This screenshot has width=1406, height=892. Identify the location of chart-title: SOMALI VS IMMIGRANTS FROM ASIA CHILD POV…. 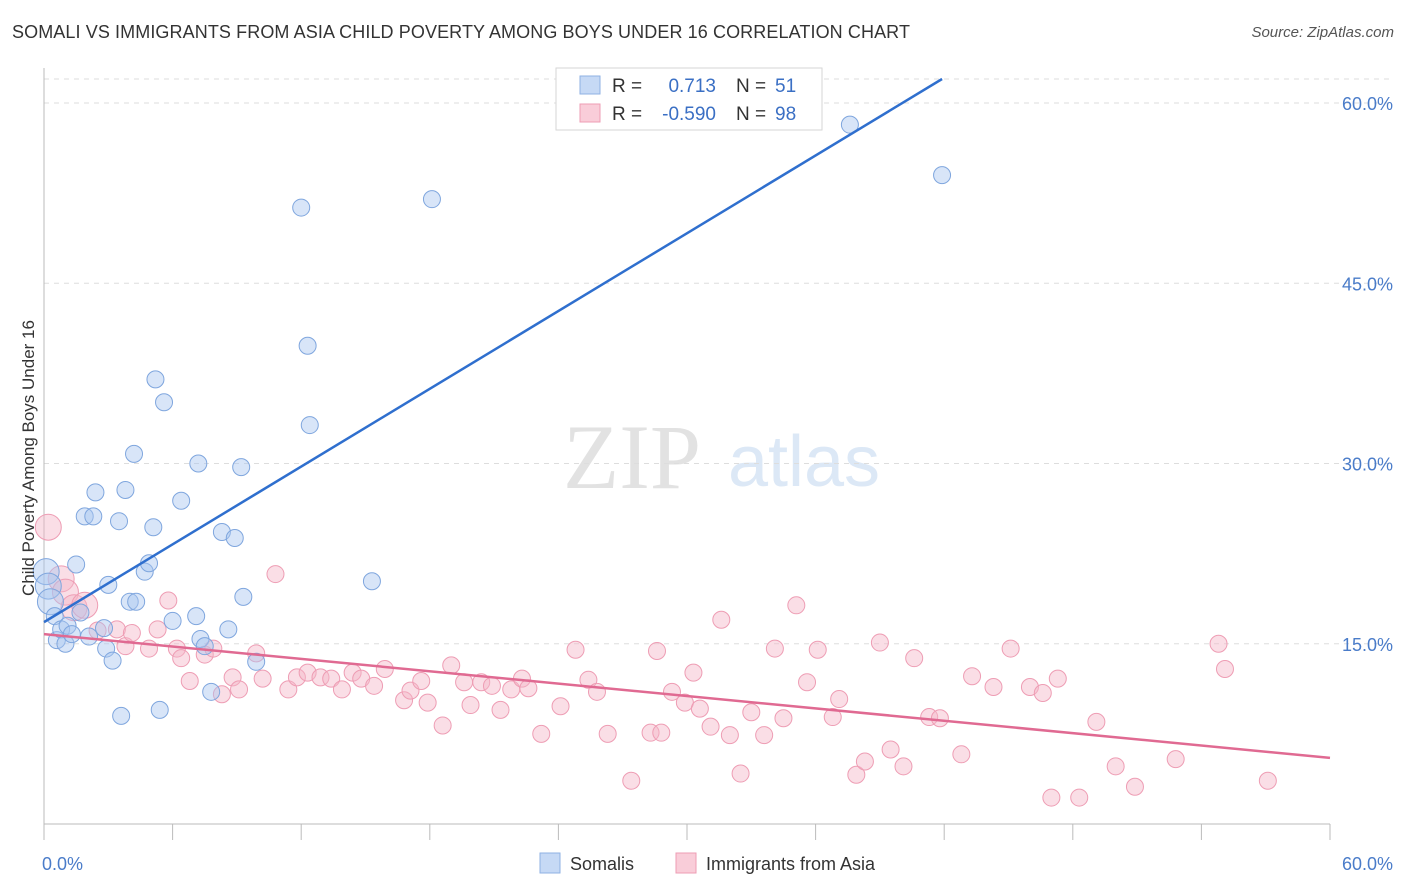
(461, 32).